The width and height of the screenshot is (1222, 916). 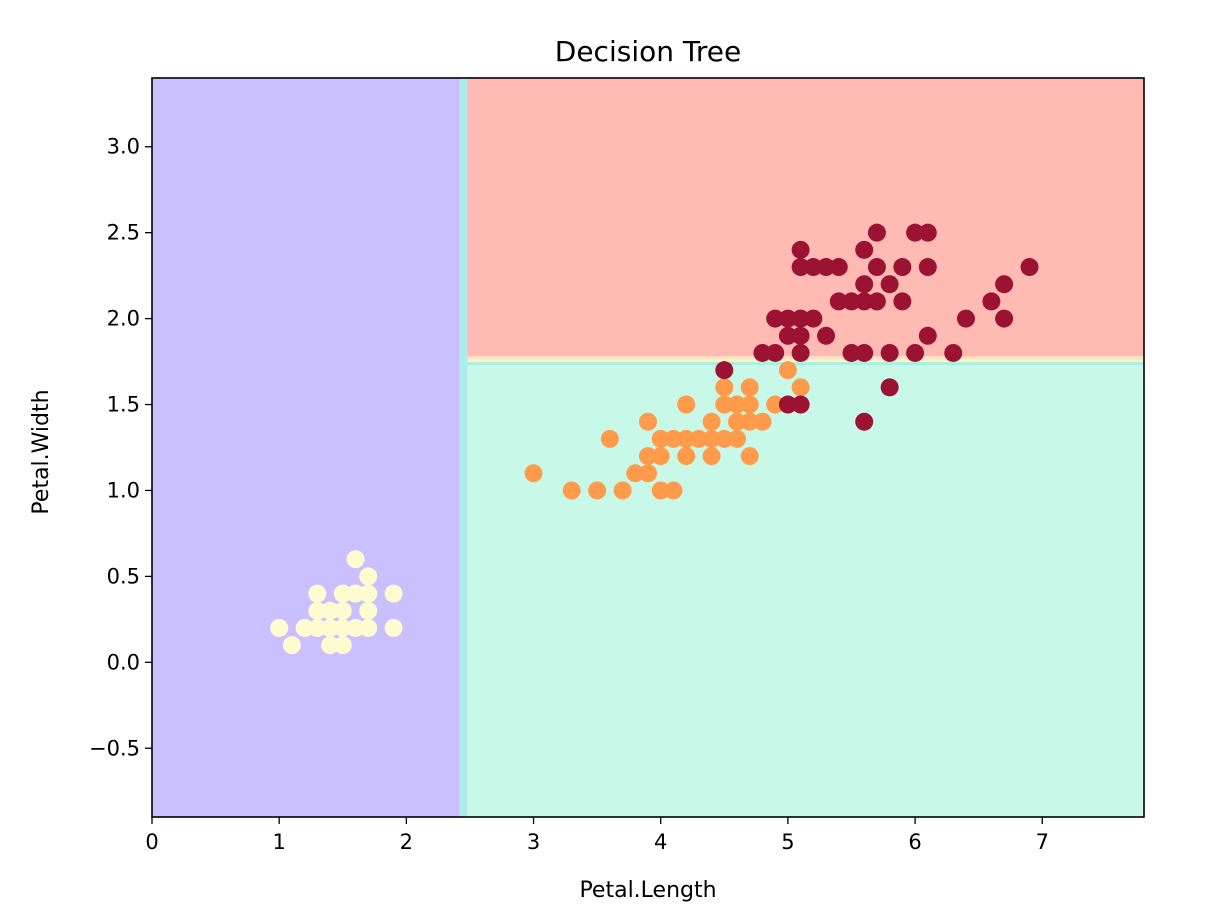 What do you see at coordinates (123, 405) in the screenshot?
I see `y-tick-label: 1.5` at bounding box center [123, 405].